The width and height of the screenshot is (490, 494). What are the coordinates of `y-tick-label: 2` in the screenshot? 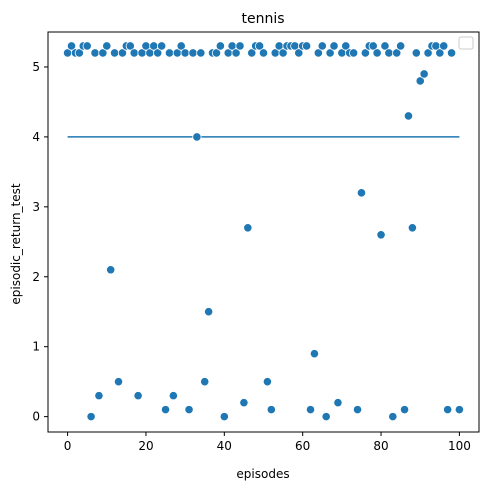 It's located at (36, 277).